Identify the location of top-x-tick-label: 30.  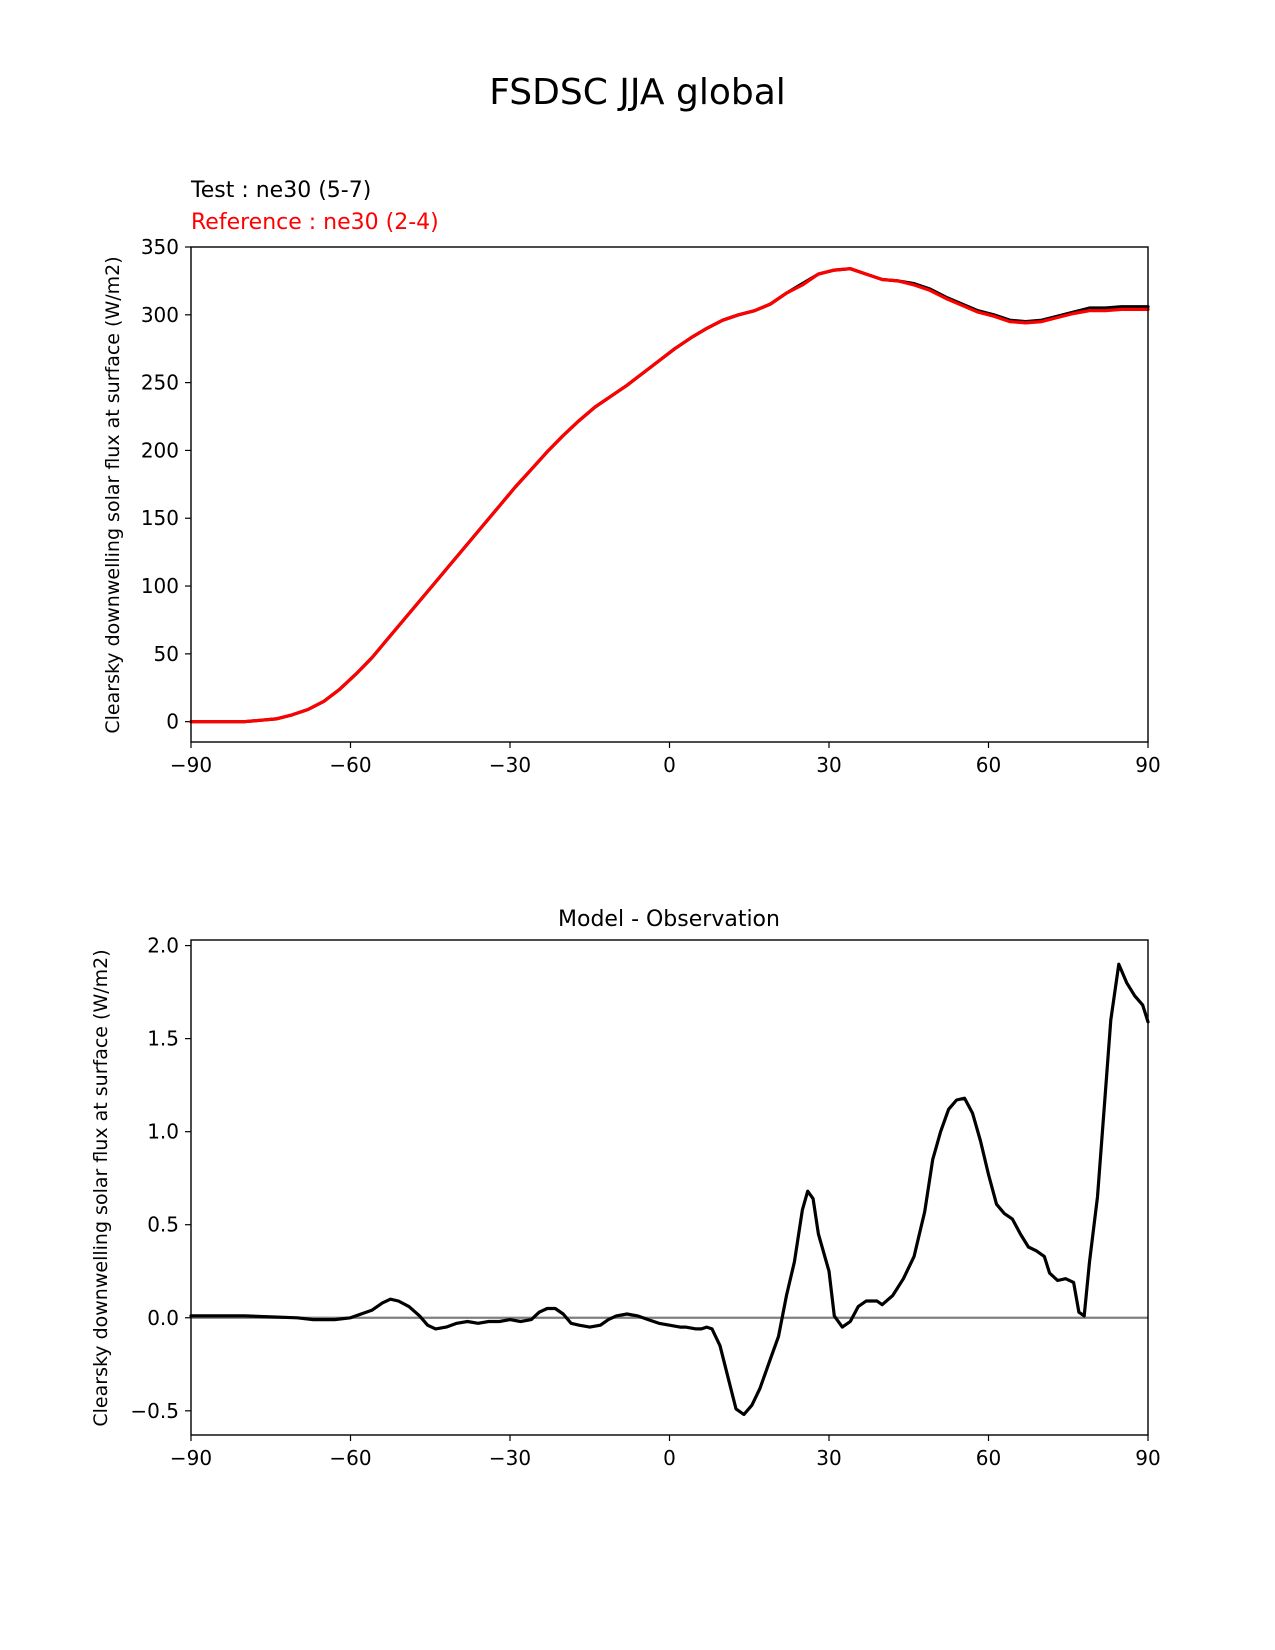
(828, 765).